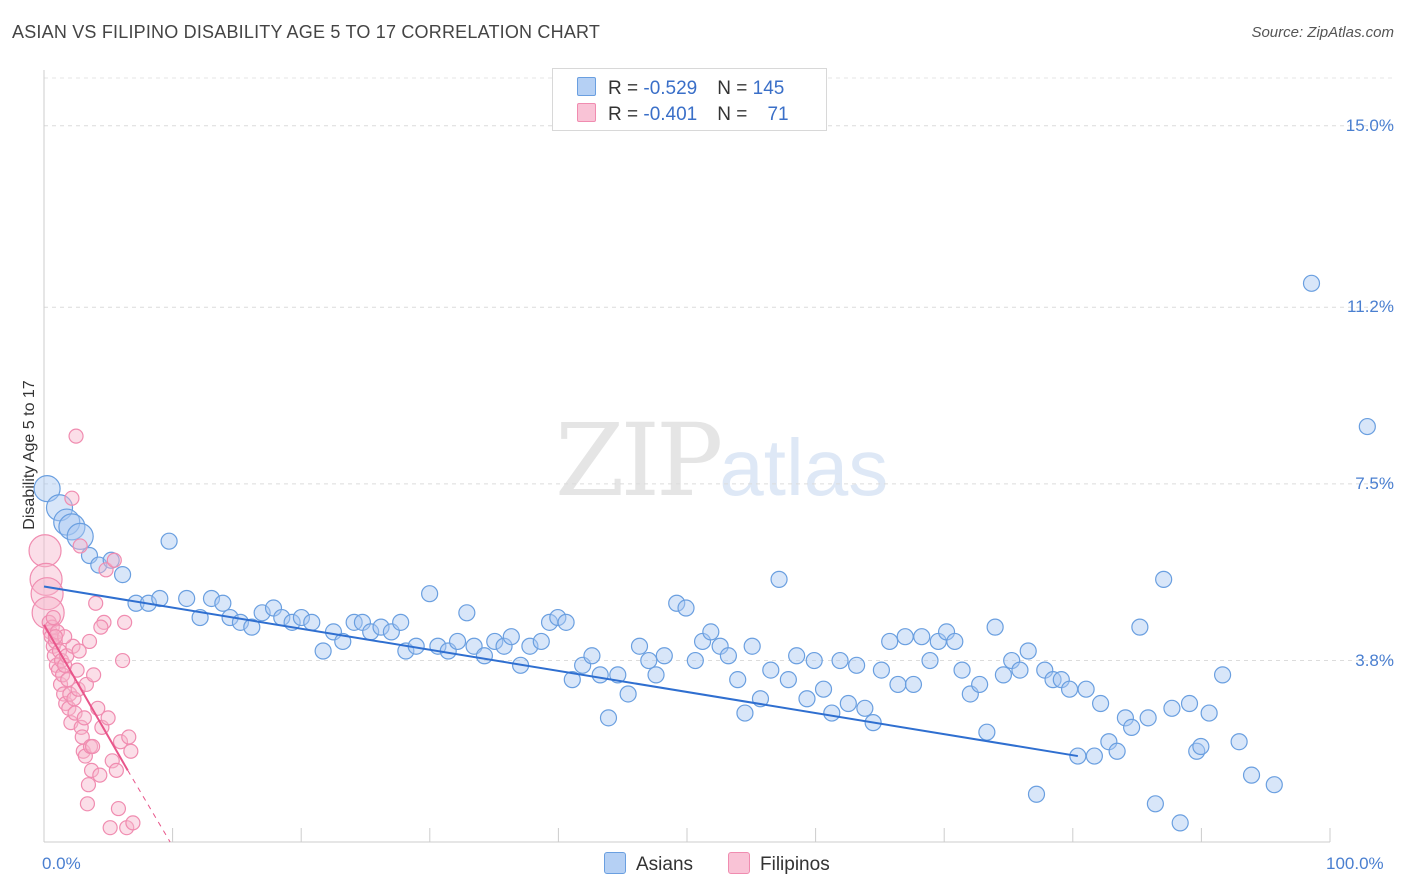 This screenshot has width=1406, height=892. I want to click on asians-trend-line, so click(561, 671).